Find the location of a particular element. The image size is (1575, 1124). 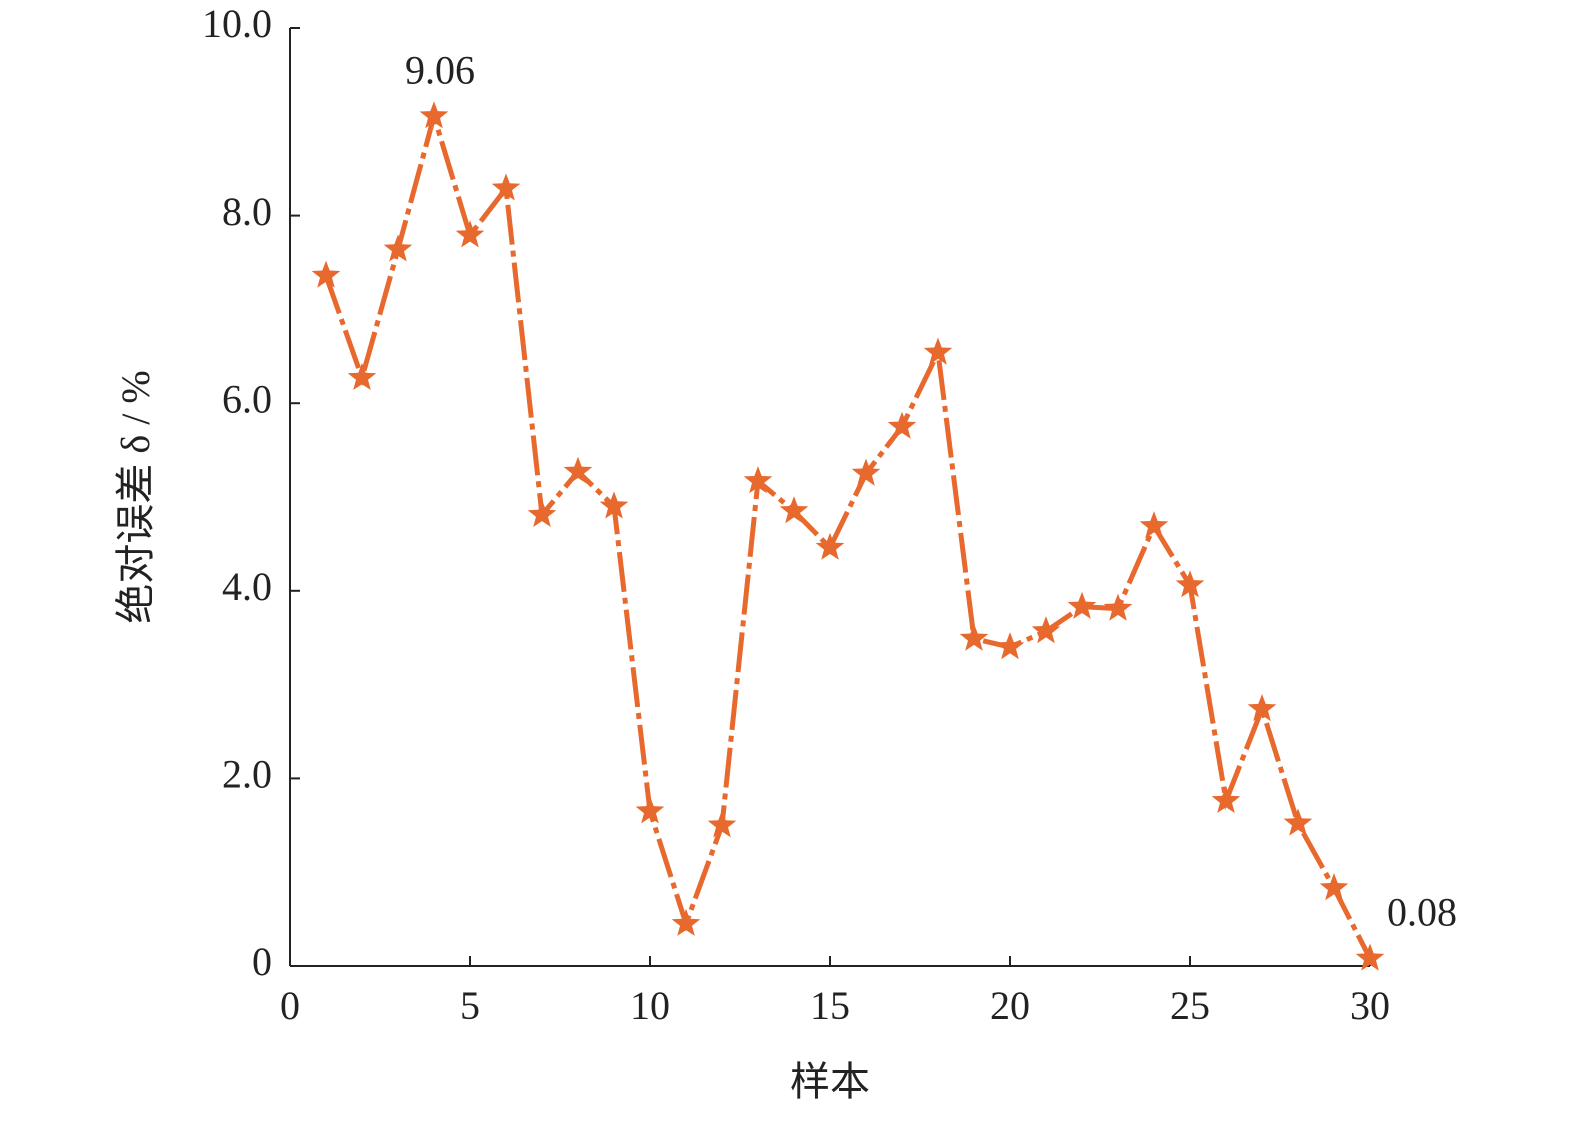

x-tick-label: 5 is located at coordinates (470, 1005).